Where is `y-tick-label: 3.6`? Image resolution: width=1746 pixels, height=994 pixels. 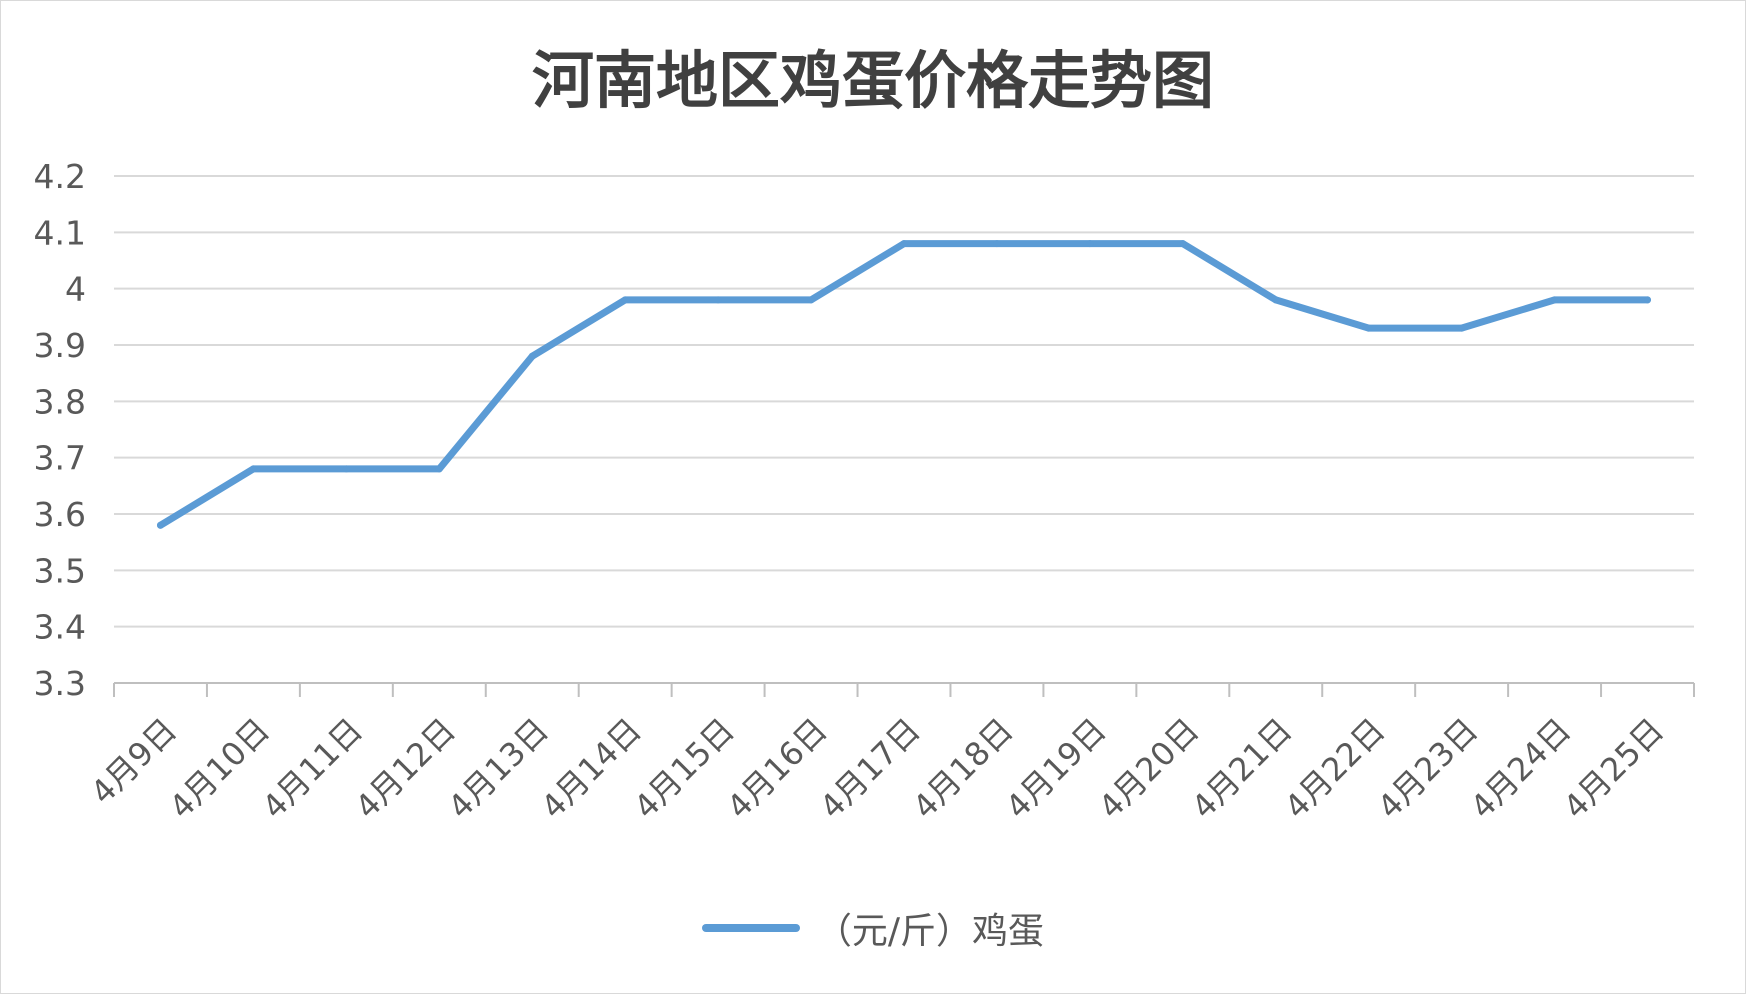 y-tick-label: 3.6 is located at coordinates (60, 514).